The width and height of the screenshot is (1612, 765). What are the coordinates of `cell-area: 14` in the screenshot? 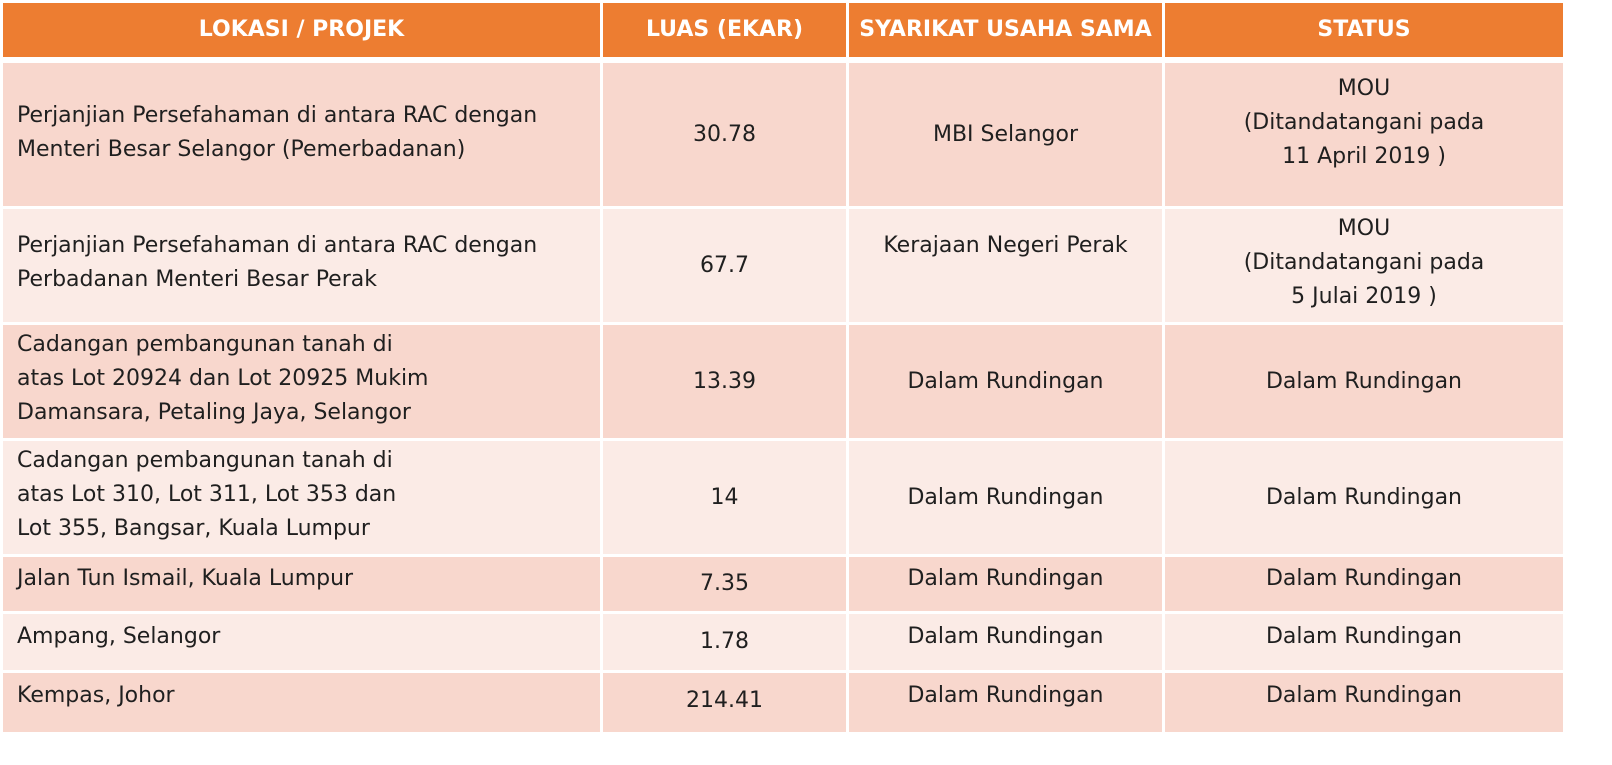 It's located at (726, 499).